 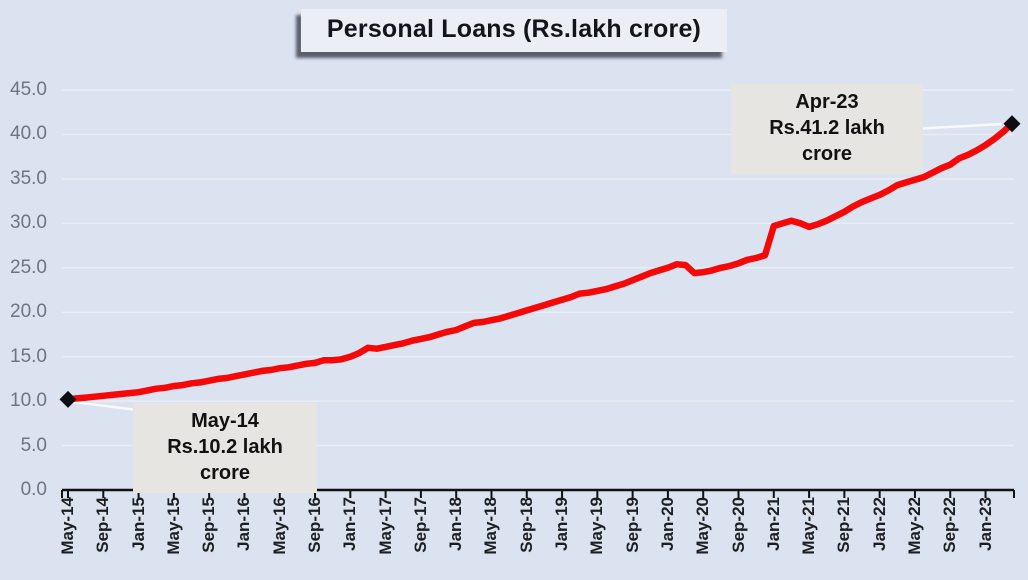 I want to click on chart-title: Personal Loans (Rs.lakh crore), so click(x=514, y=29).